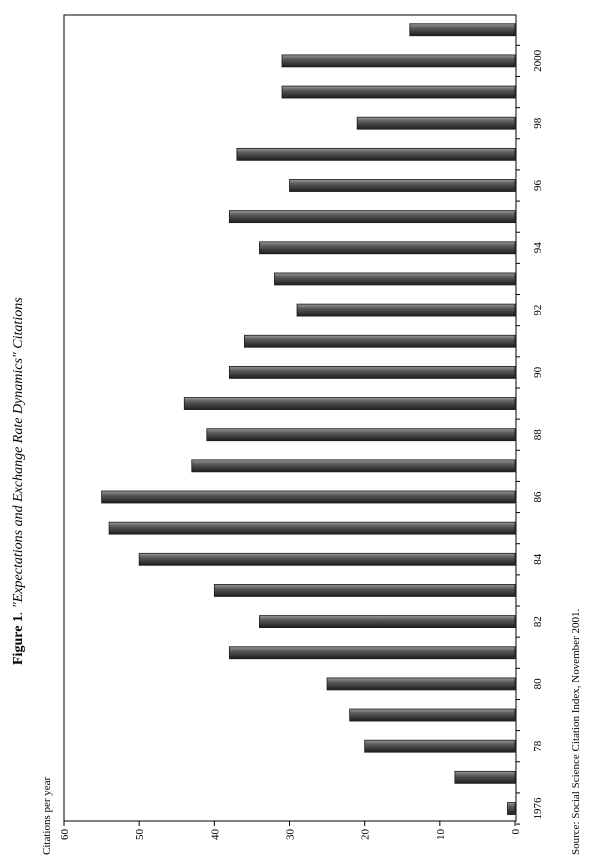 This screenshot has height=864, width=591. I want to click on value-tick-label: 20, so click(366, 835).